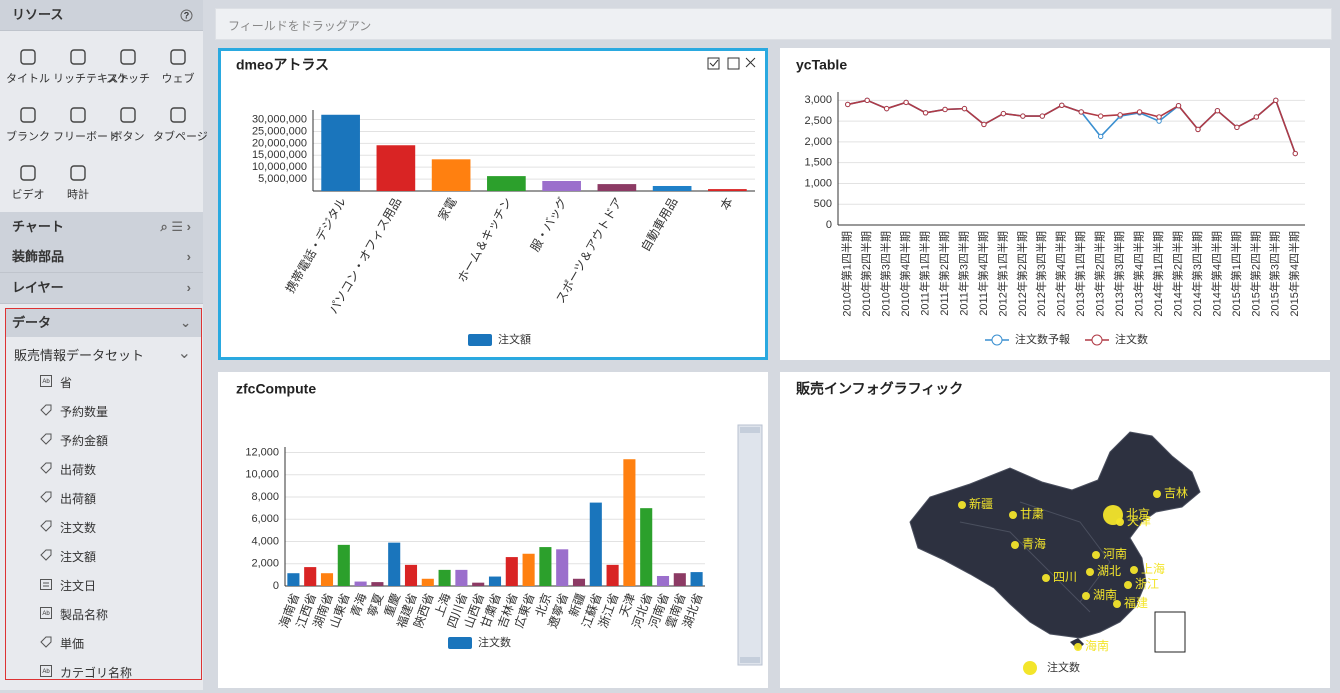  Describe the element at coordinates (78, 528) in the screenshot. I see `field-name: 注文数` at that location.